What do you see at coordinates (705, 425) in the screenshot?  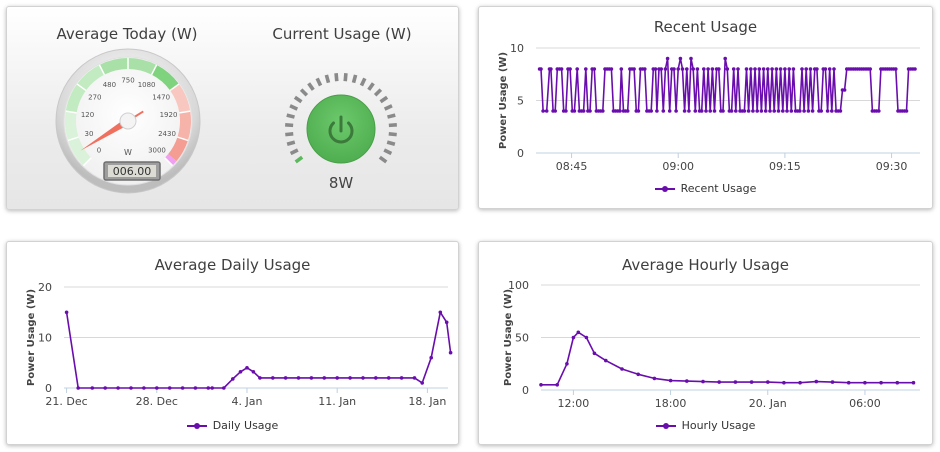 I see `hourly-usage-legend: Hourly Usage` at bounding box center [705, 425].